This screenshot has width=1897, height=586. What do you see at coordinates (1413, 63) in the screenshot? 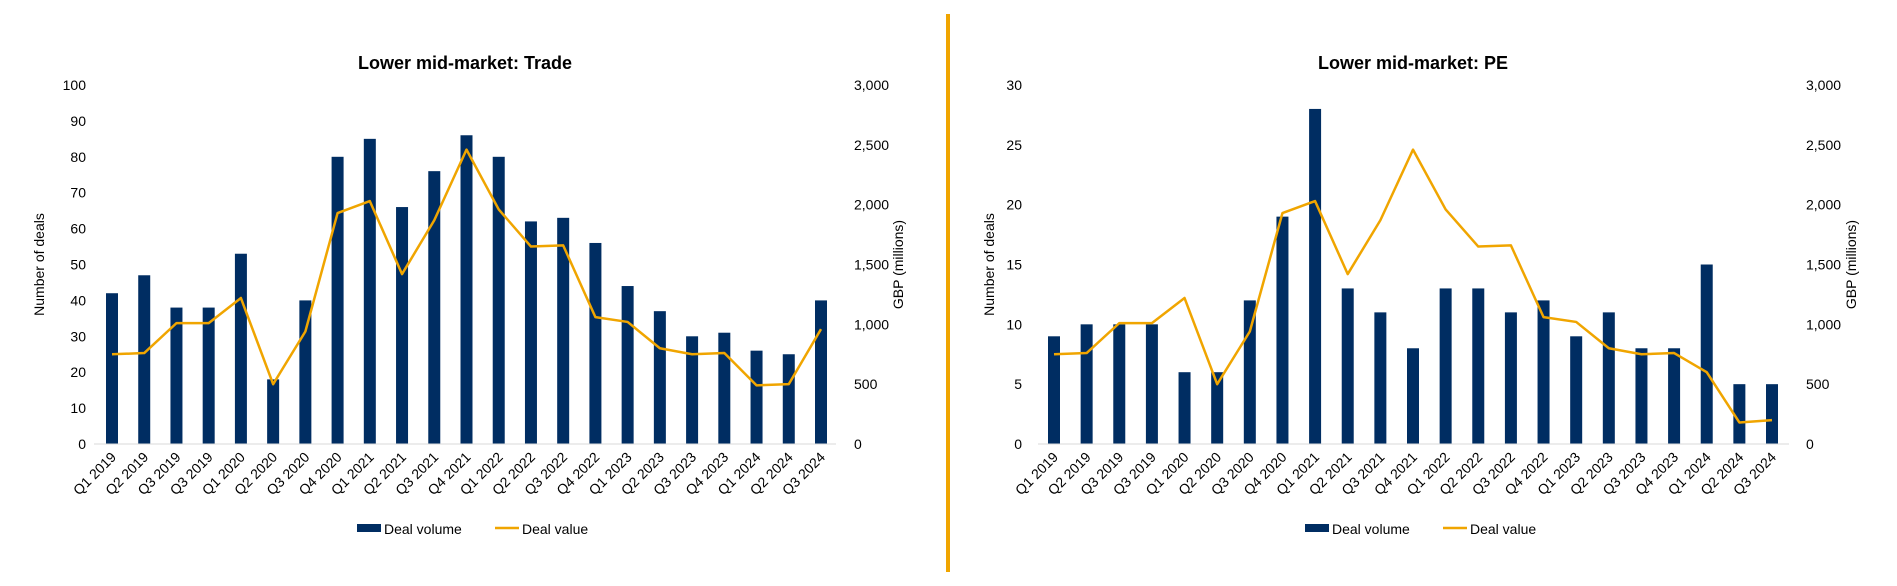
I see `chart-title: Lower mid-market: PE` at bounding box center [1413, 63].